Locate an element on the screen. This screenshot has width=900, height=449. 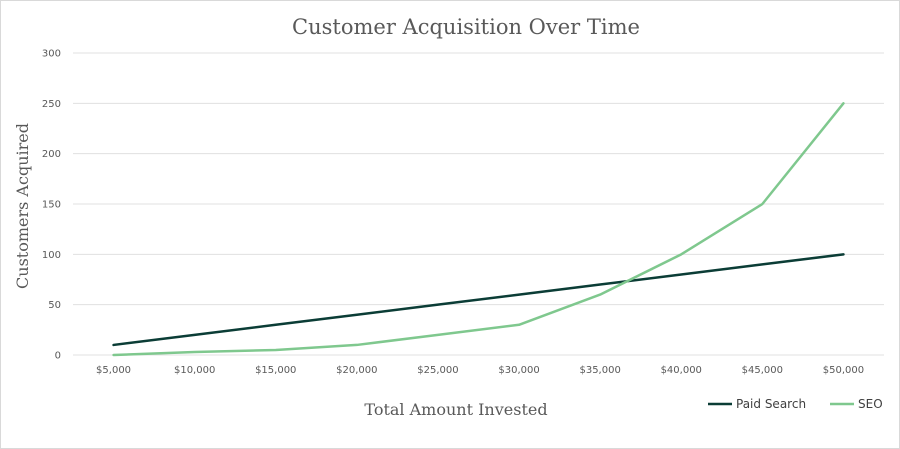
x-tick-label: $15,000 is located at coordinates (275, 370).